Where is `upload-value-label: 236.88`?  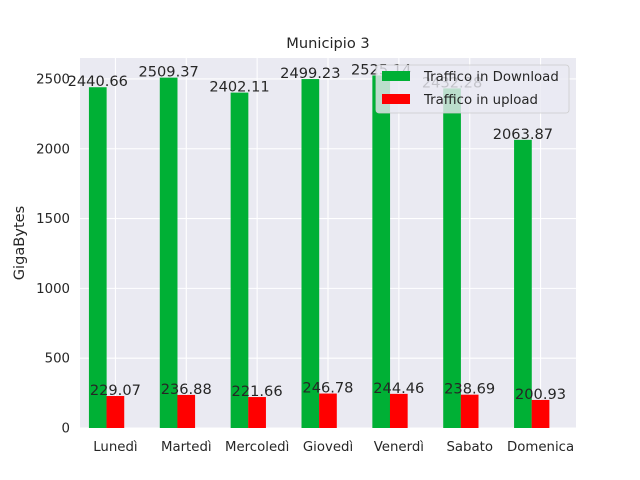
upload-value-label: 236.88 is located at coordinates (186, 389).